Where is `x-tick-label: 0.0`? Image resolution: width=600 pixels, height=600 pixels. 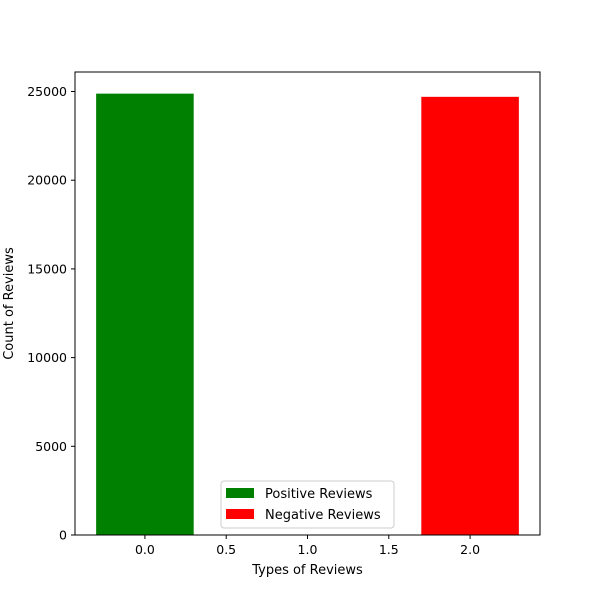
x-tick-label: 0.0 is located at coordinates (145, 549).